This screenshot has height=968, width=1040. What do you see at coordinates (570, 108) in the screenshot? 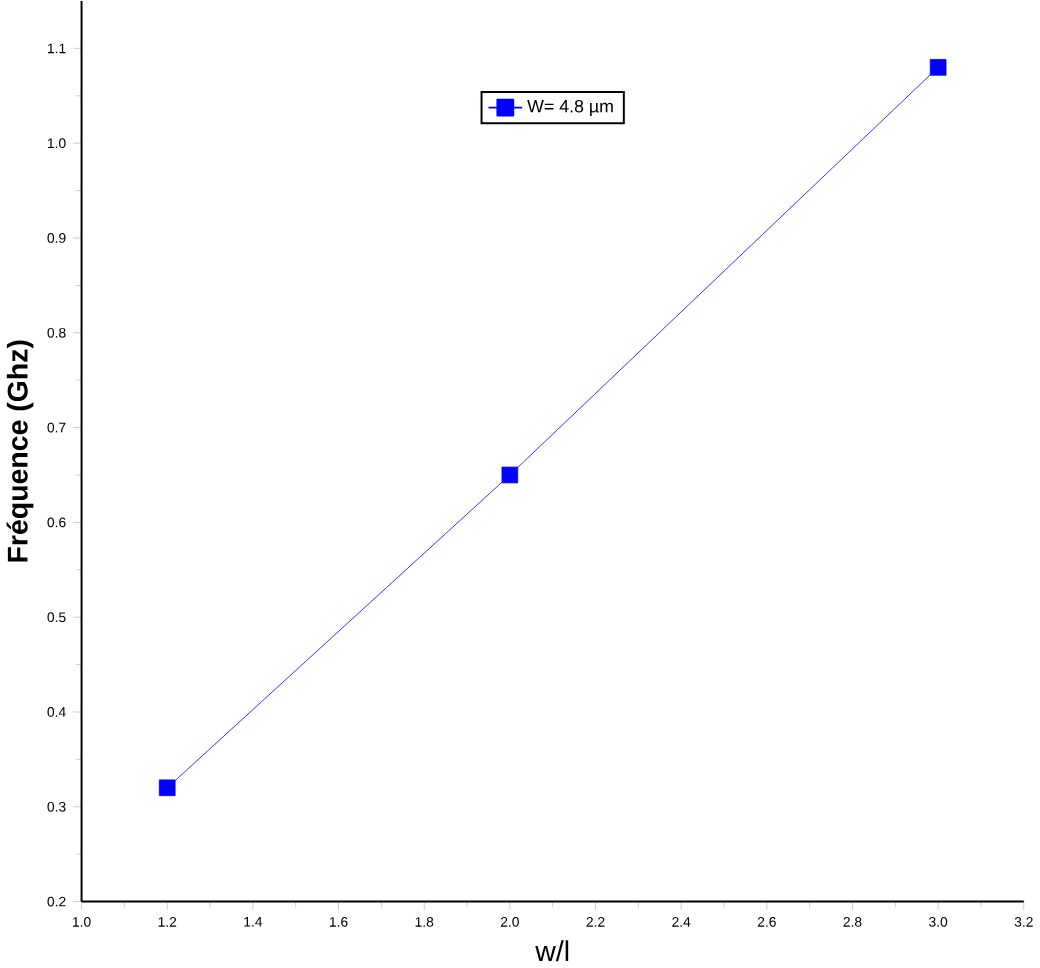
I see `legend-label: W= 4.8 µm` at bounding box center [570, 108].